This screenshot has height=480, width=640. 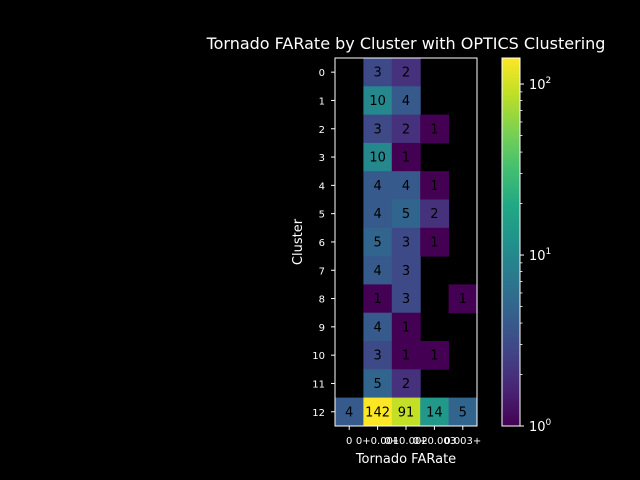 I want to click on x-tick-label: 0+0.001, so click(x=377, y=441).